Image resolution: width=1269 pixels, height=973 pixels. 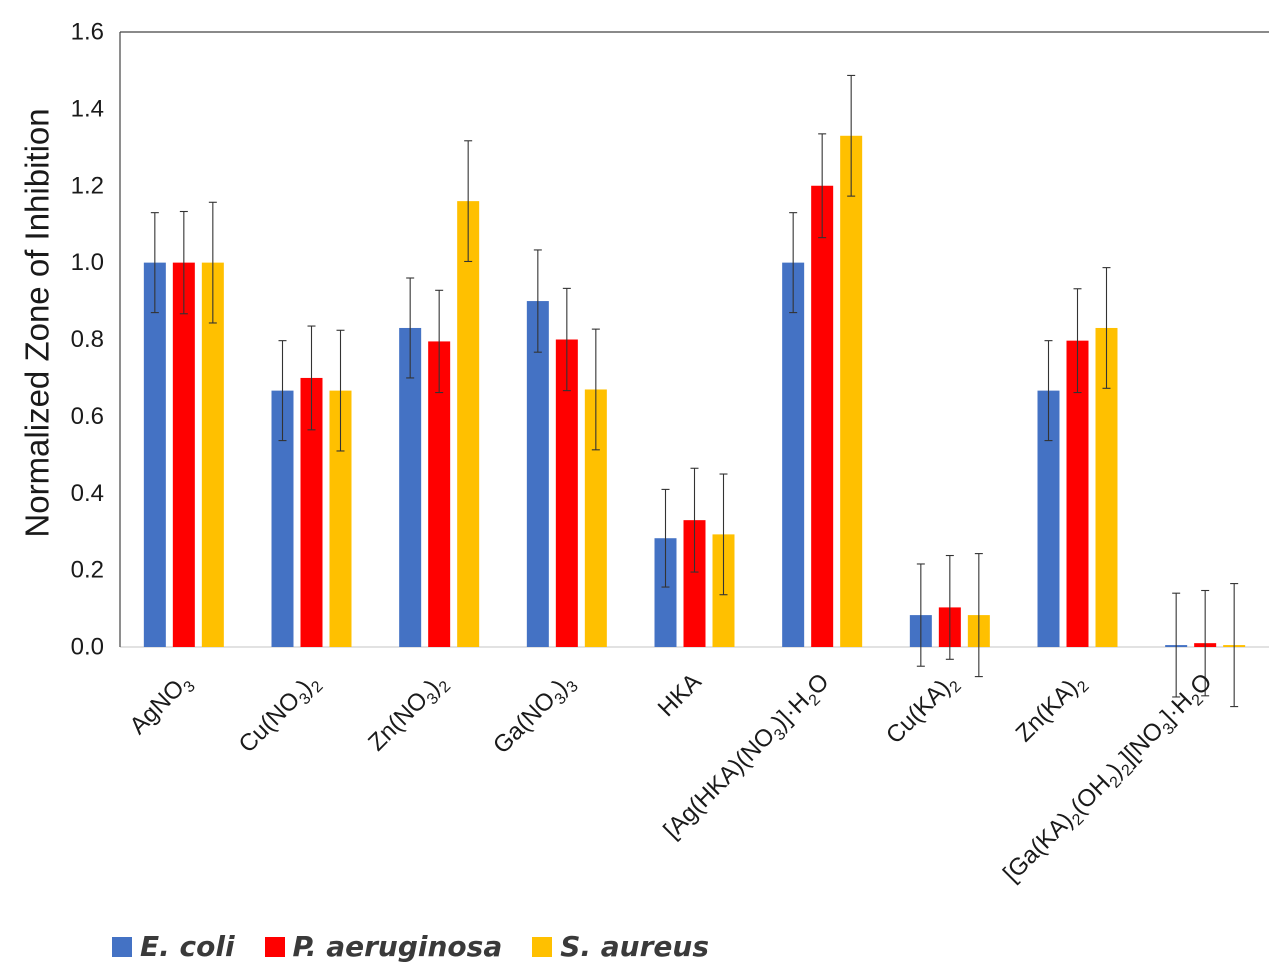 What do you see at coordinates (397, 946) in the screenshot?
I see `legend-label: P. aeruginosa` at bounding box center [397, 946].